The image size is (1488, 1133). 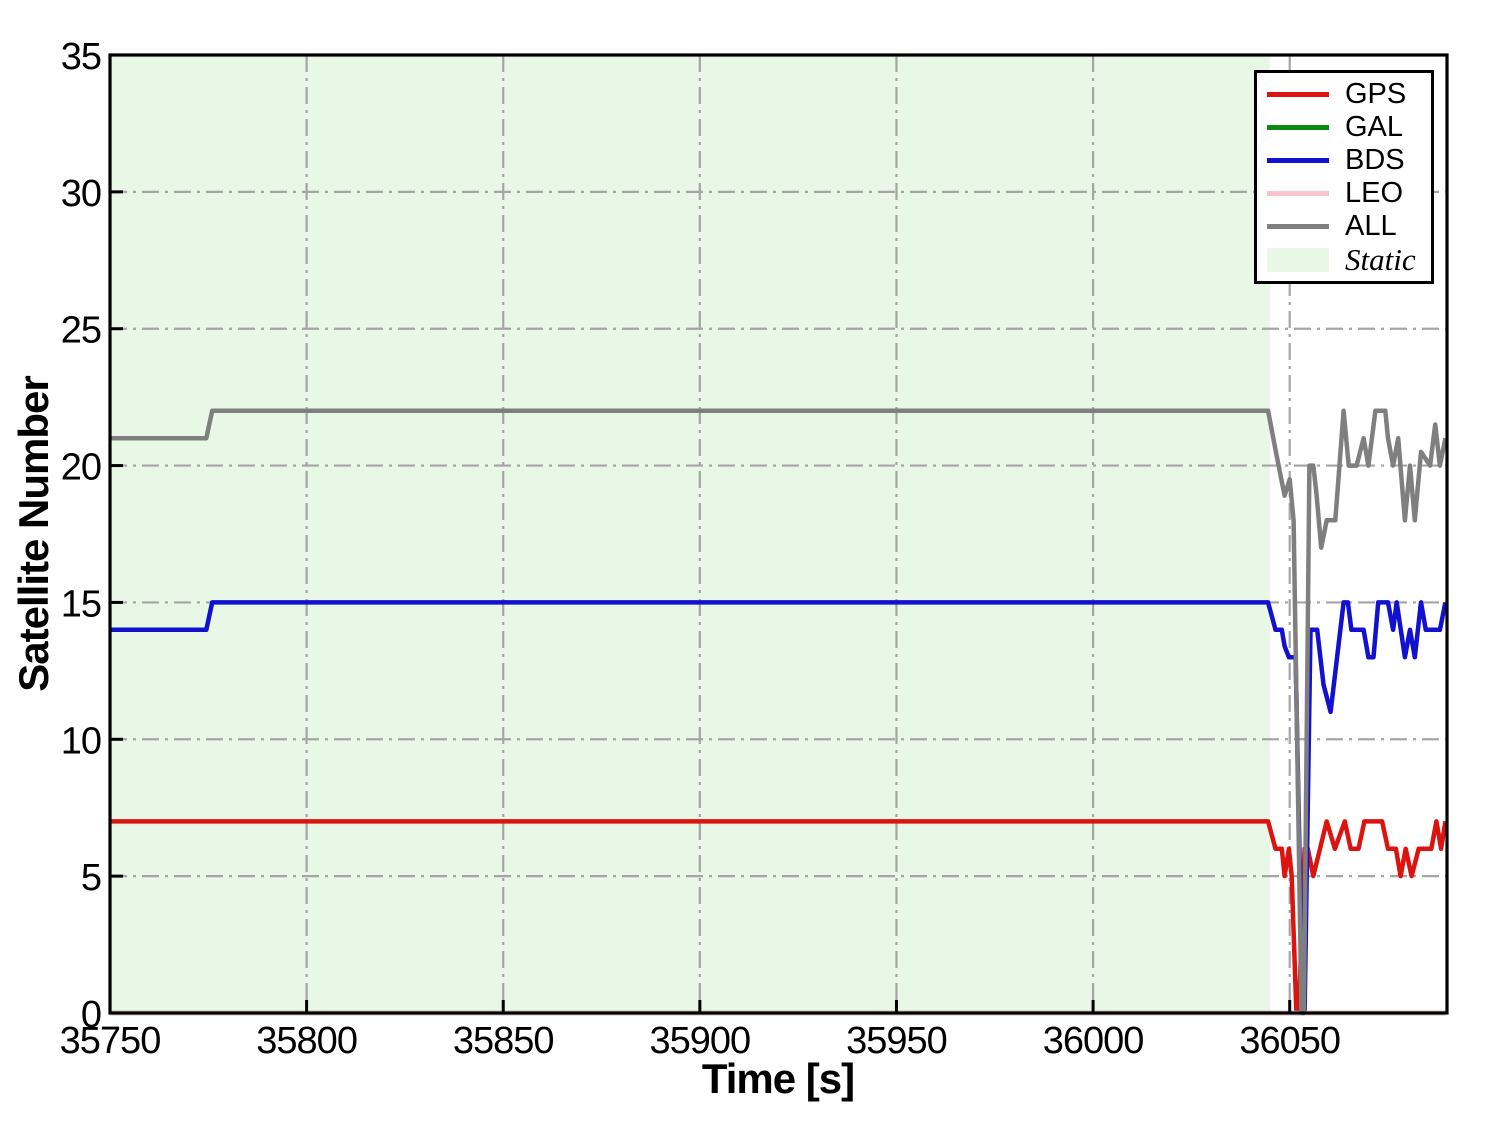 I want to click on y-tick-label: 10, so click(x=81, y=741).